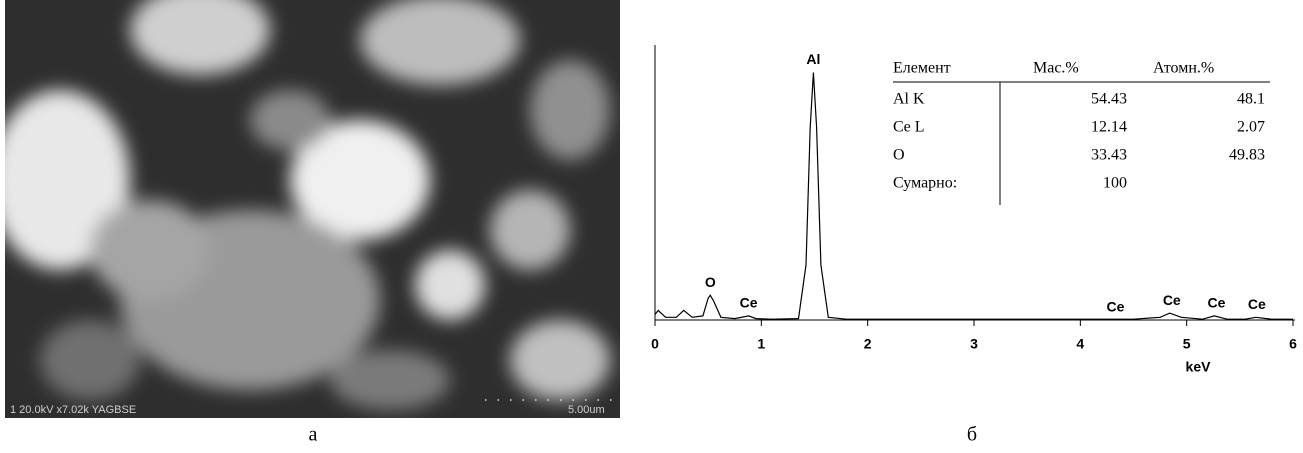  I want to click on table-cell: 48.1, so click(1251, 99).